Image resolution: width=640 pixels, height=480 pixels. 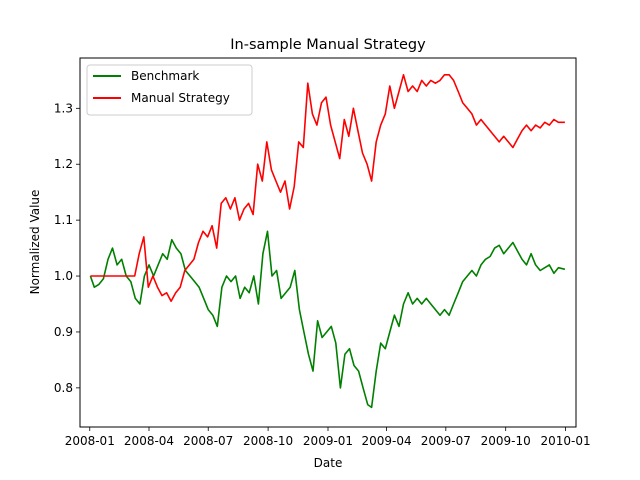 I want to click on x-tick-label: 2009-10, so click(x=506, y=441).